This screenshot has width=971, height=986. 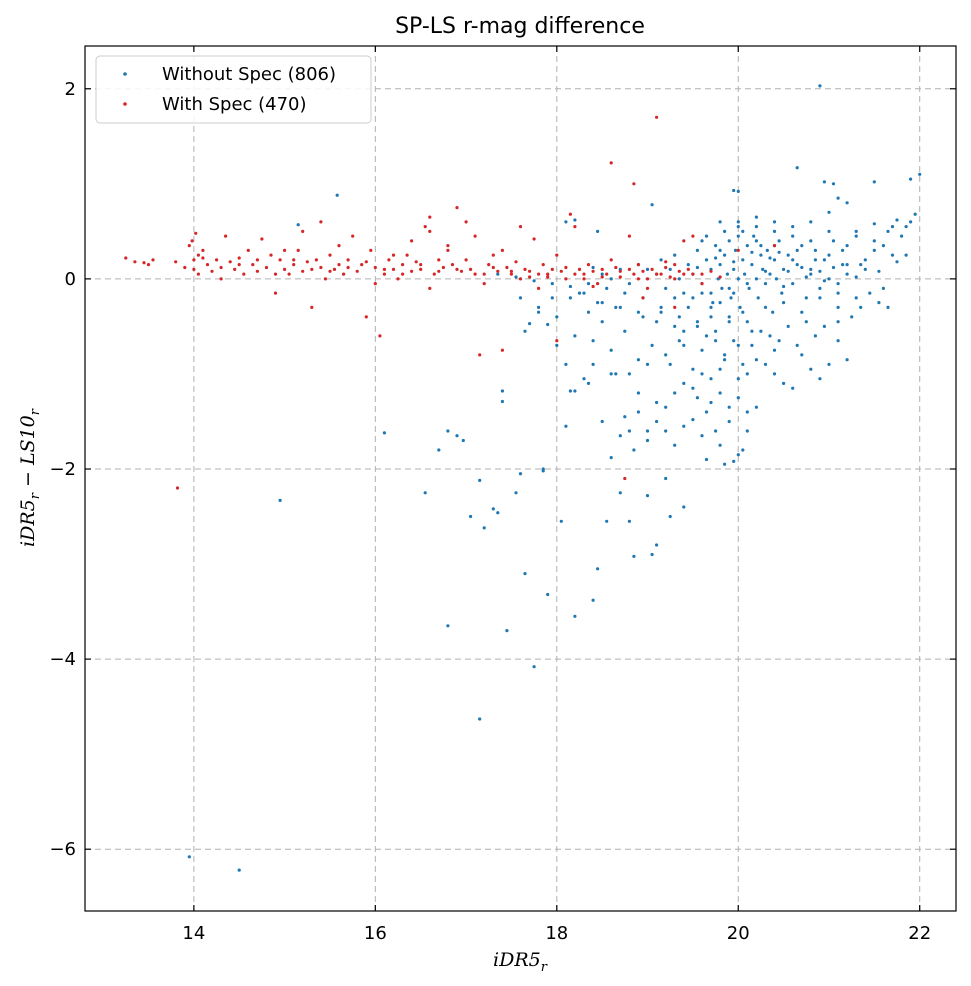 What do you see at coordinates (520, 26) in the screenshot?
I see `chart-title: SP-LS r-mag difference` at bounding box center [520, 26].